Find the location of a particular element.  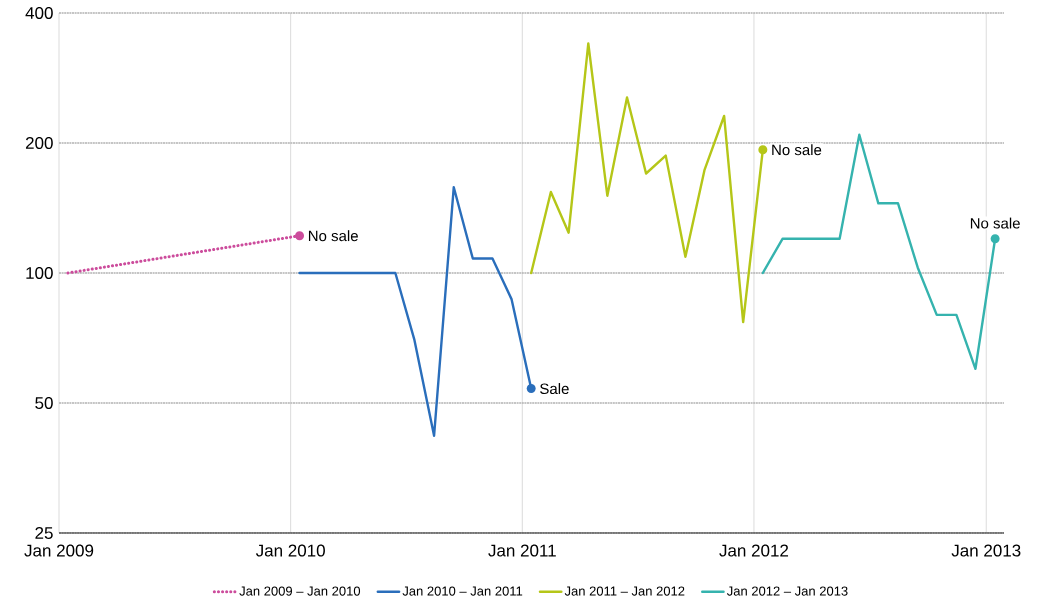

legend-label: Jan 2011 – Jan 2012 is located at coordinates (624, 591).